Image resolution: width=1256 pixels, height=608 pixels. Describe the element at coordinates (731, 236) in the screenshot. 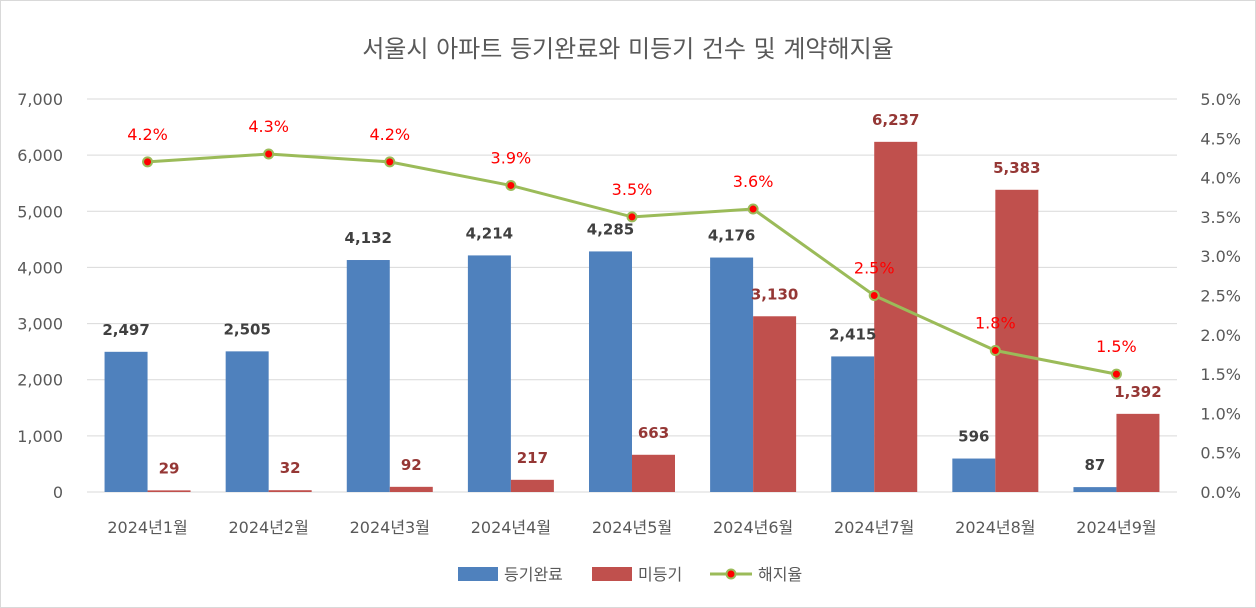

I see `data-label-등기완료: 4,176` at that location.